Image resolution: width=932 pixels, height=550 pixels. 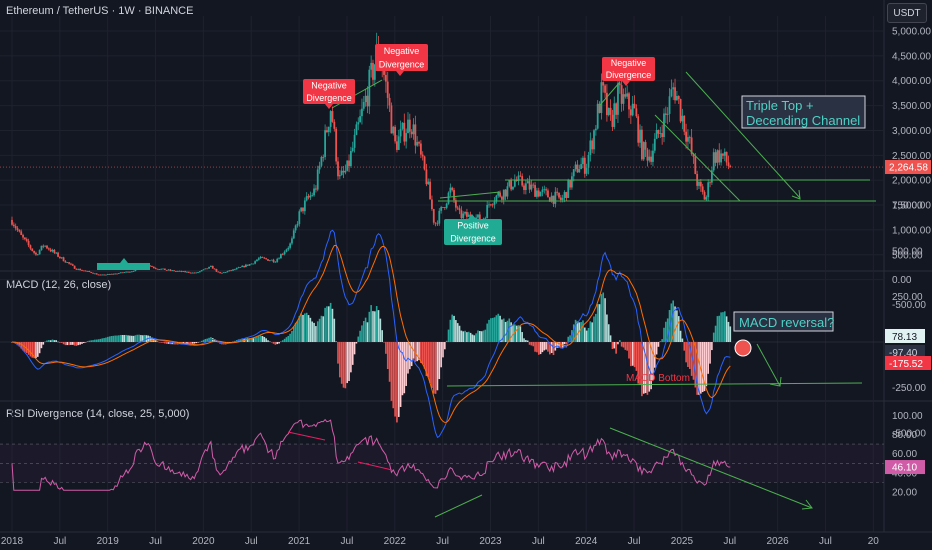 I want to click on macd-bottom-text: MACD Bottom, so click(x=658, y=378).